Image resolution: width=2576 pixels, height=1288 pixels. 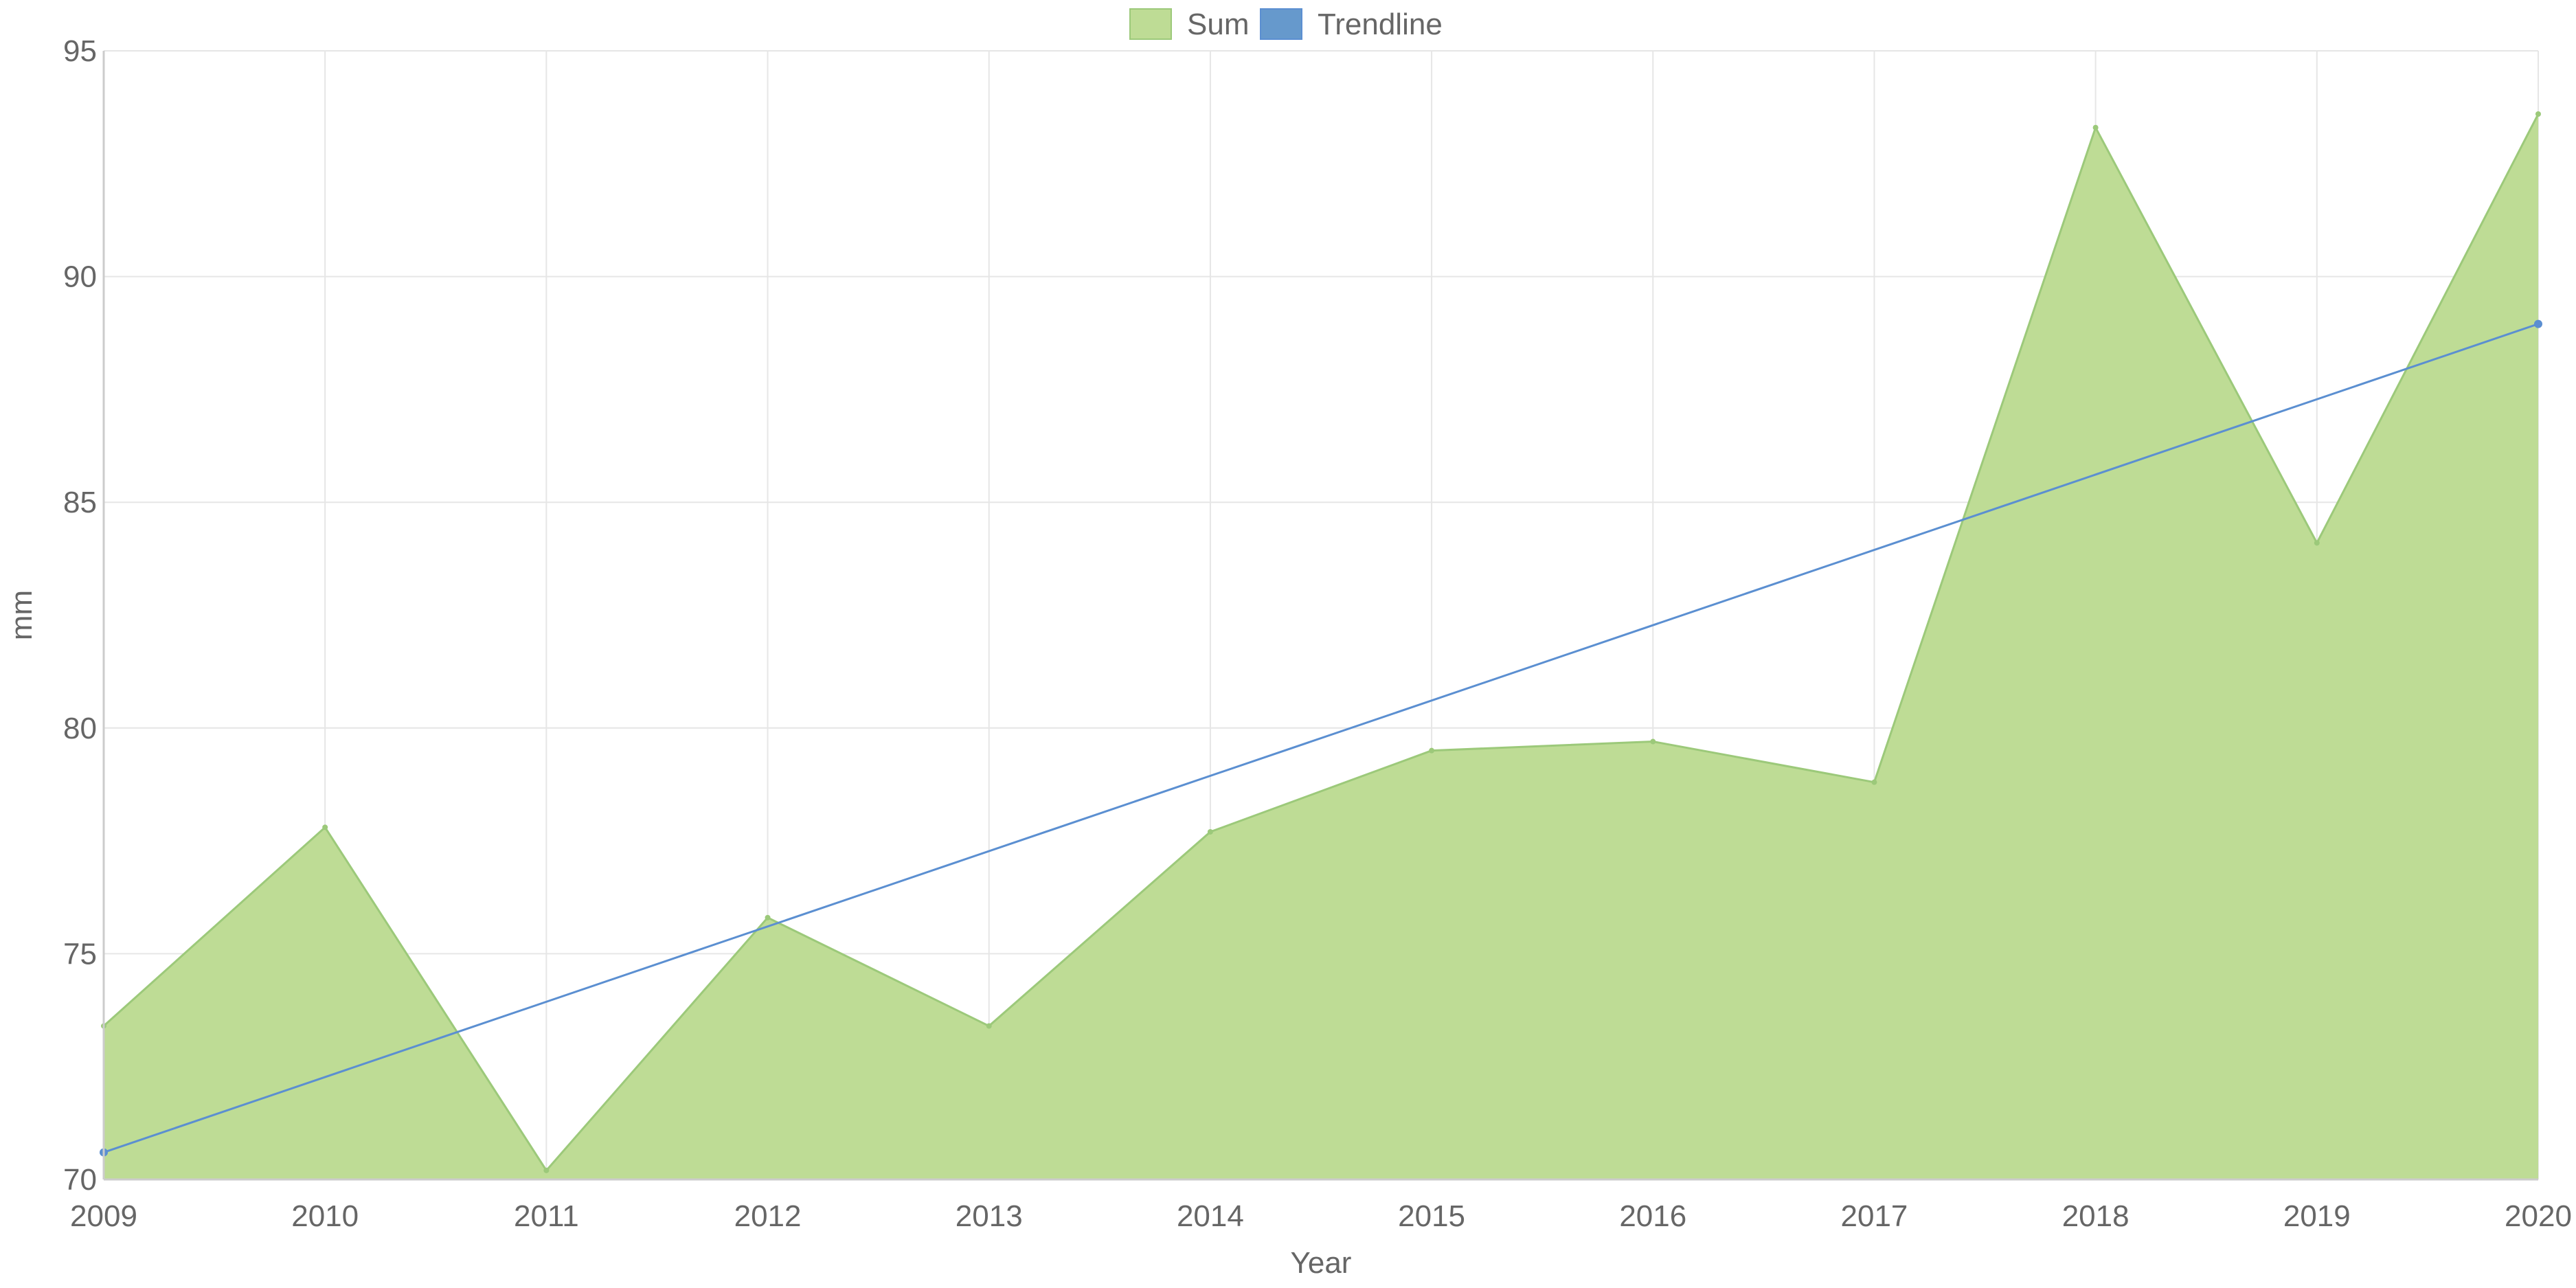 I want to click on y-axis-ticks: 70 75 80 85 90 95, so click(x=80, y=615).